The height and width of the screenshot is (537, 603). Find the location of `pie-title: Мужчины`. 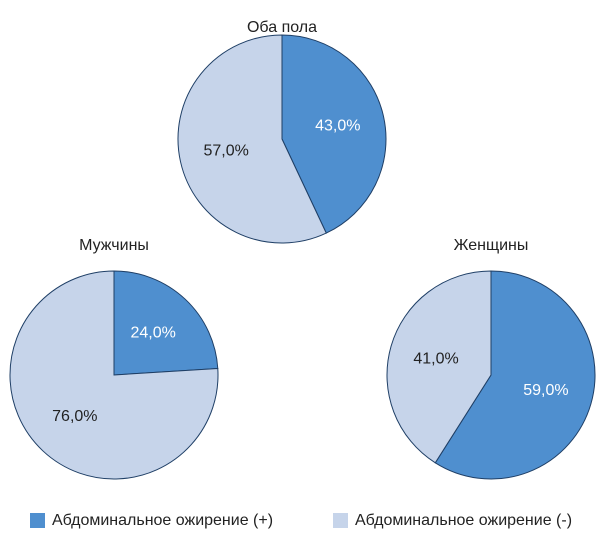

pie-title: Мужчины is located at coordinates (114, 245).